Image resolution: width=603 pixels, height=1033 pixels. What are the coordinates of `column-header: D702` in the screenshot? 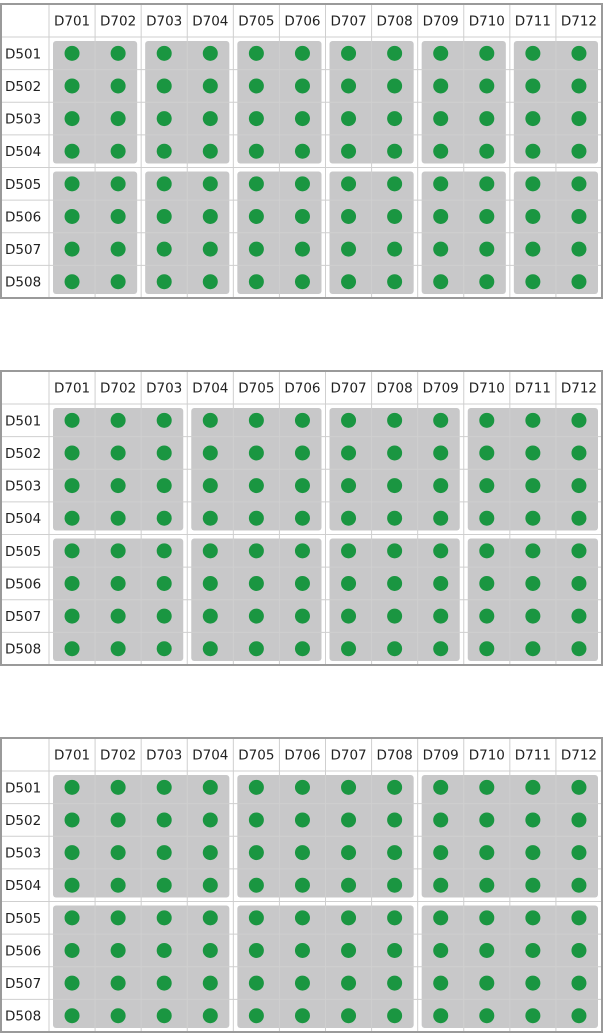 It's located at (118, 22).